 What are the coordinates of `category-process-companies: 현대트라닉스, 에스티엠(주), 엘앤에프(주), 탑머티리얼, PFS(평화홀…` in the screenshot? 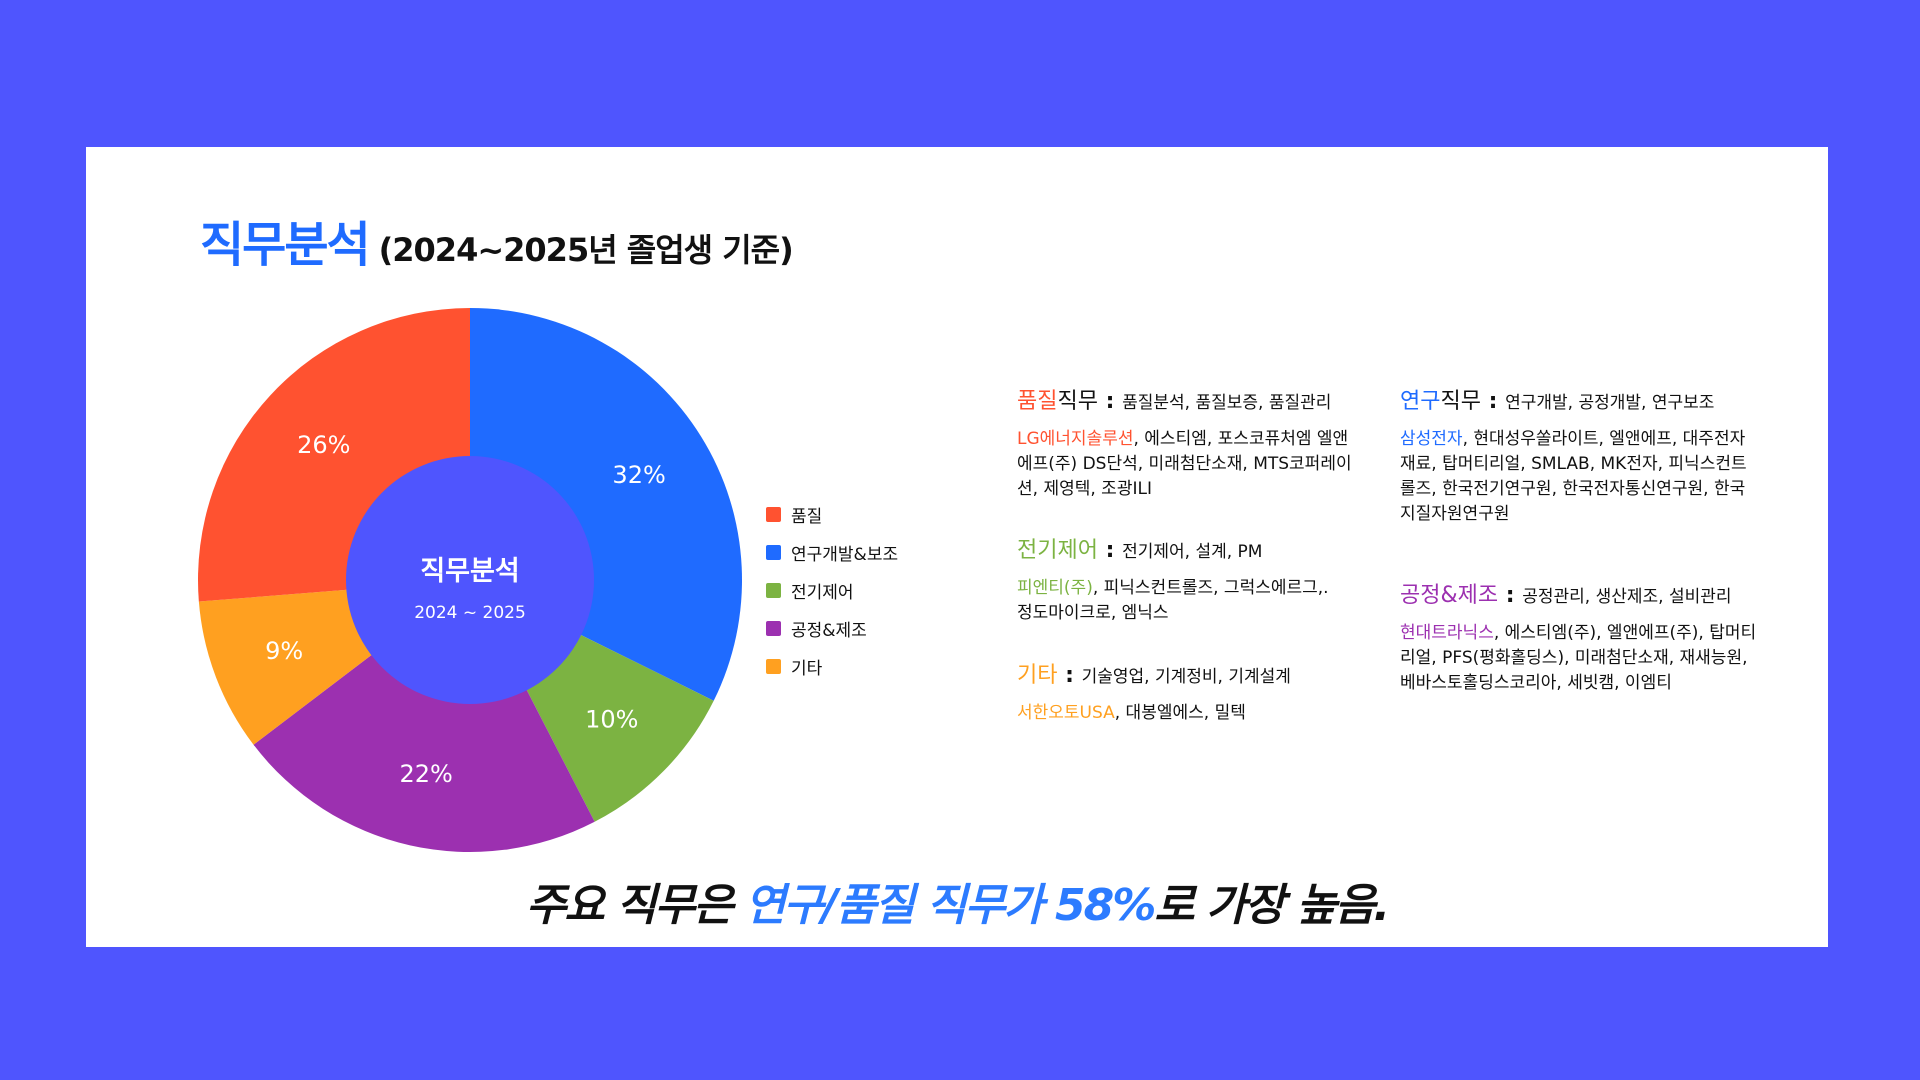 It's located at (1580, 658).